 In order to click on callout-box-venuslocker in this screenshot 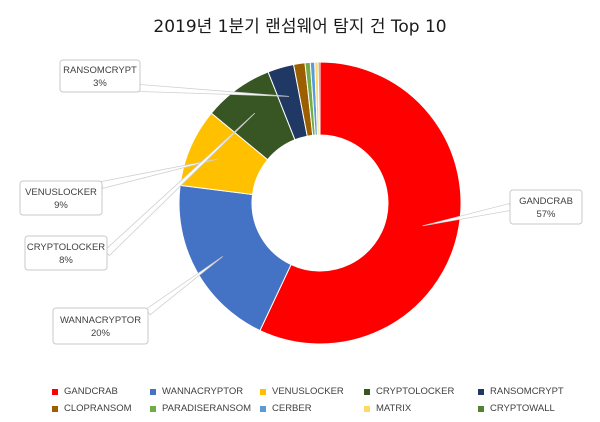, I will do `click(61, 198)`.